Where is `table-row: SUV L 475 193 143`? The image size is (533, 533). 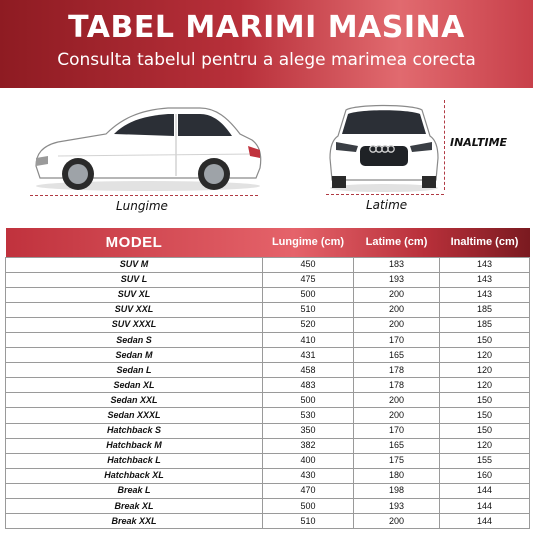
table-row: SUV L 475 193 143 is located at coordinates (267, 279).